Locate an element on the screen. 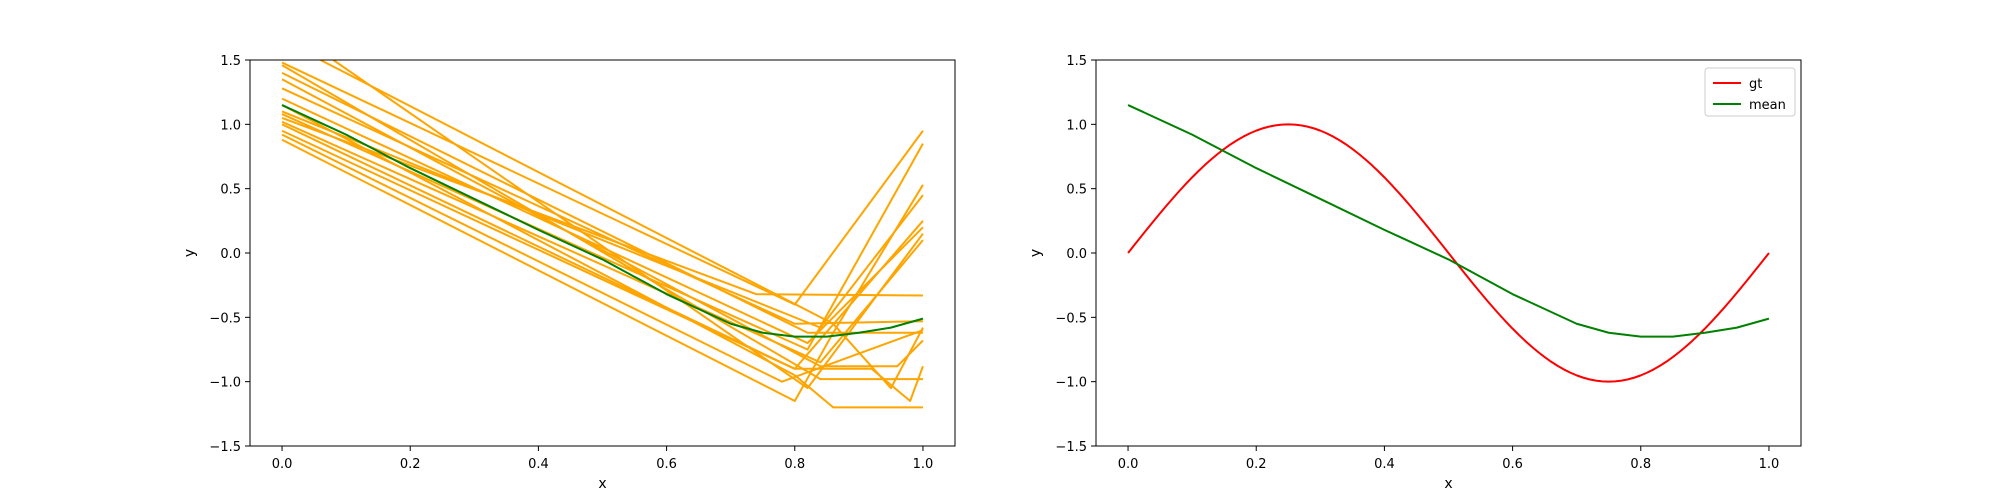 This screenshot has height=500, width=2000. legend-label: mean is located at coordinates (1767, 105).